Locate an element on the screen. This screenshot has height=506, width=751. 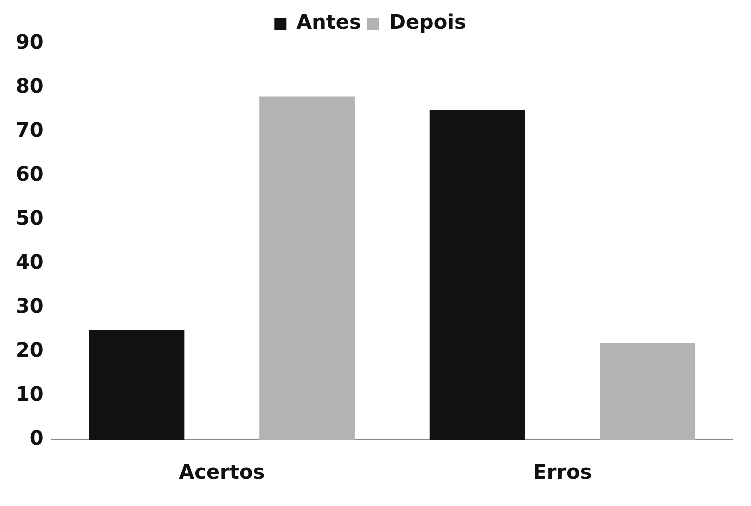
y-tick-label: 70 is located at coordinates (30, 130).